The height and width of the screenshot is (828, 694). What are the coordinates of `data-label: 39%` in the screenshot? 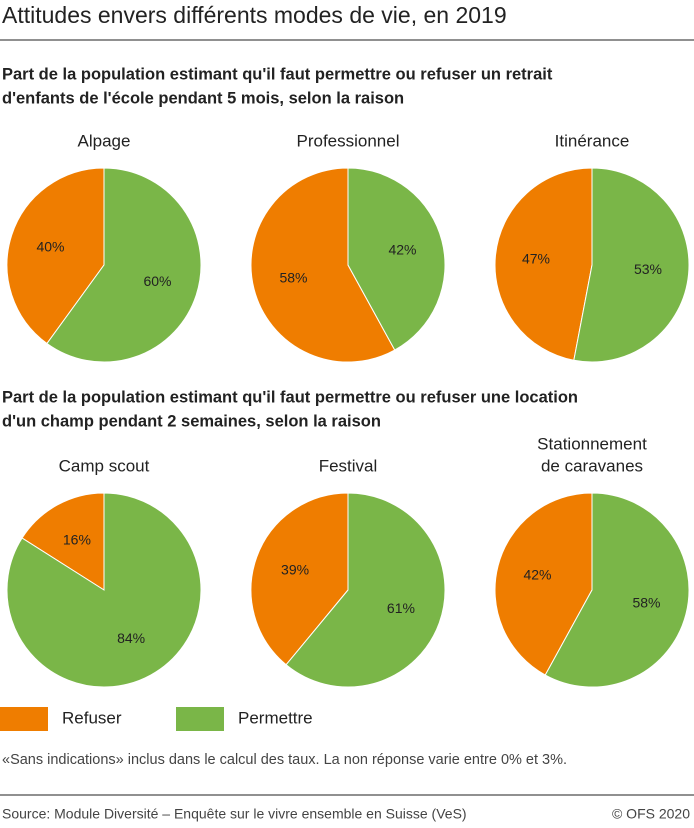 It's located at (295, 570).